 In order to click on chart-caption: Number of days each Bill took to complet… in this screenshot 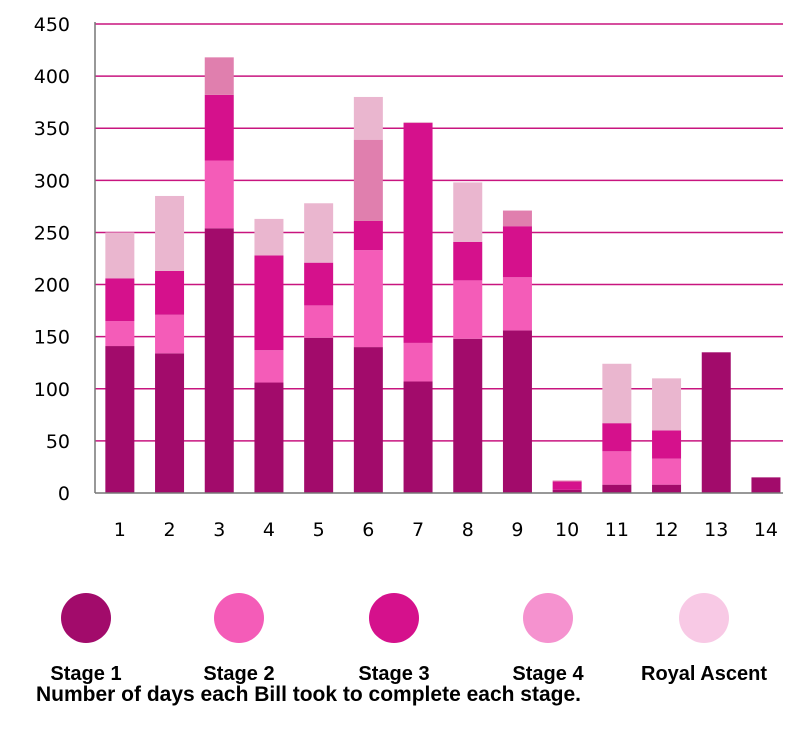, I will do `click(308, 694)`.